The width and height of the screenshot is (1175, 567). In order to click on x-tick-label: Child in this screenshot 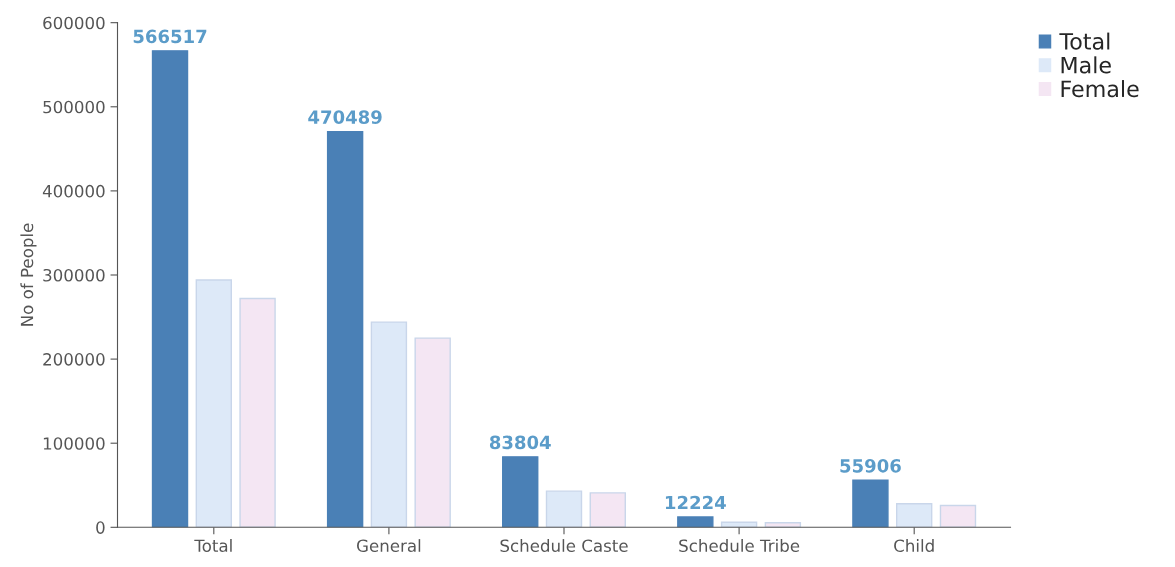, I will do `click(914, 546)`.